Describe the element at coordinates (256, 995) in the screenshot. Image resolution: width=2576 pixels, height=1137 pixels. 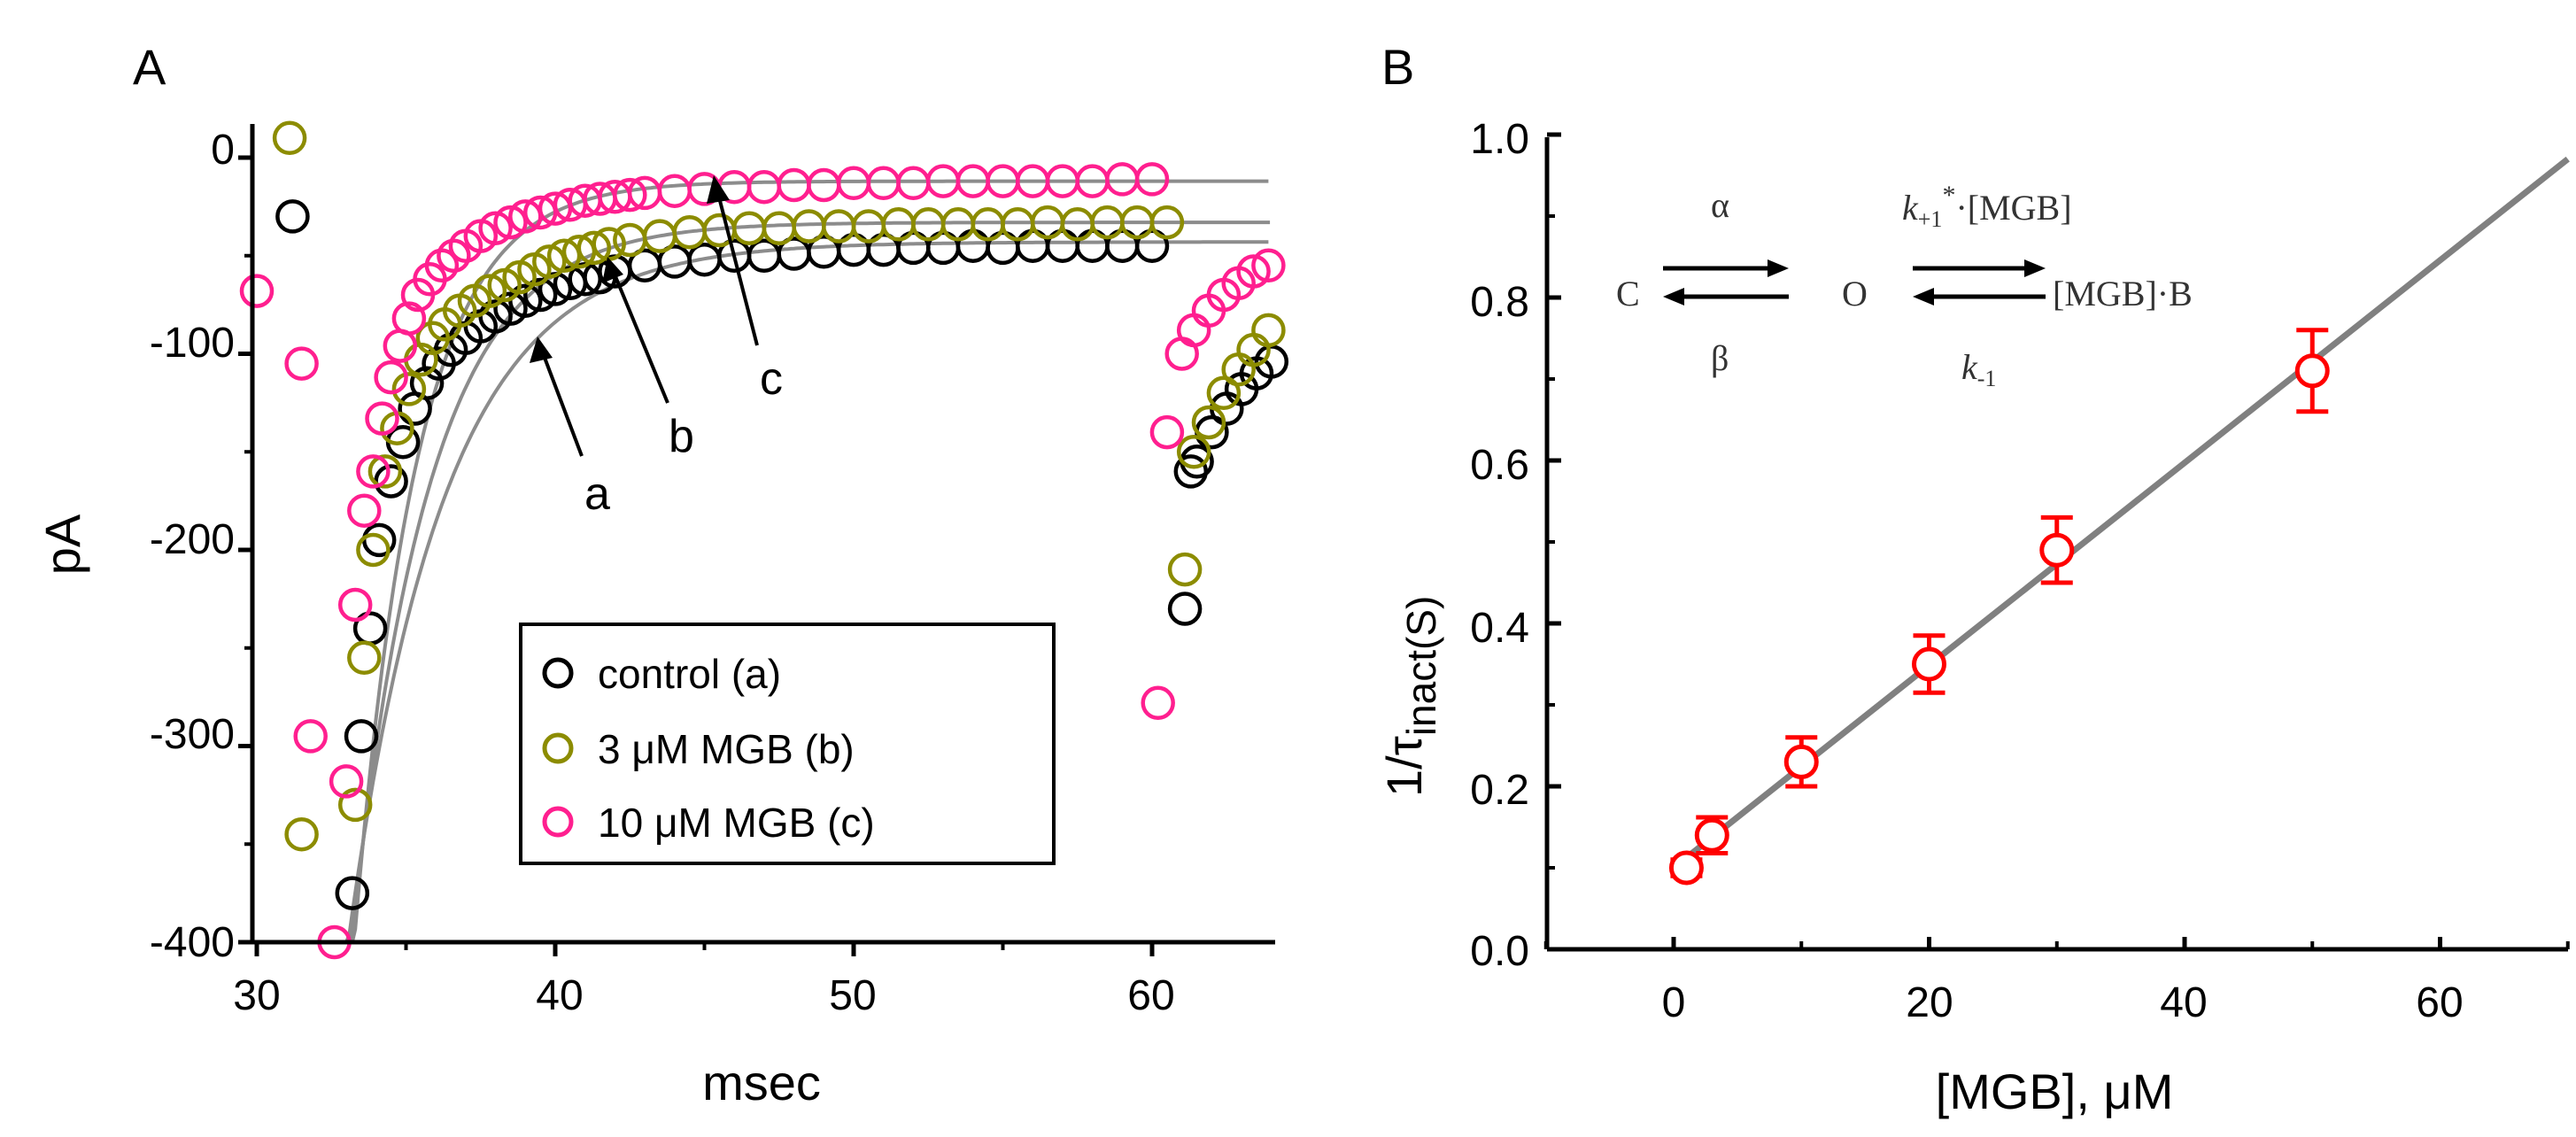
I see `panel-a-x-tick-label: 30` at that location.